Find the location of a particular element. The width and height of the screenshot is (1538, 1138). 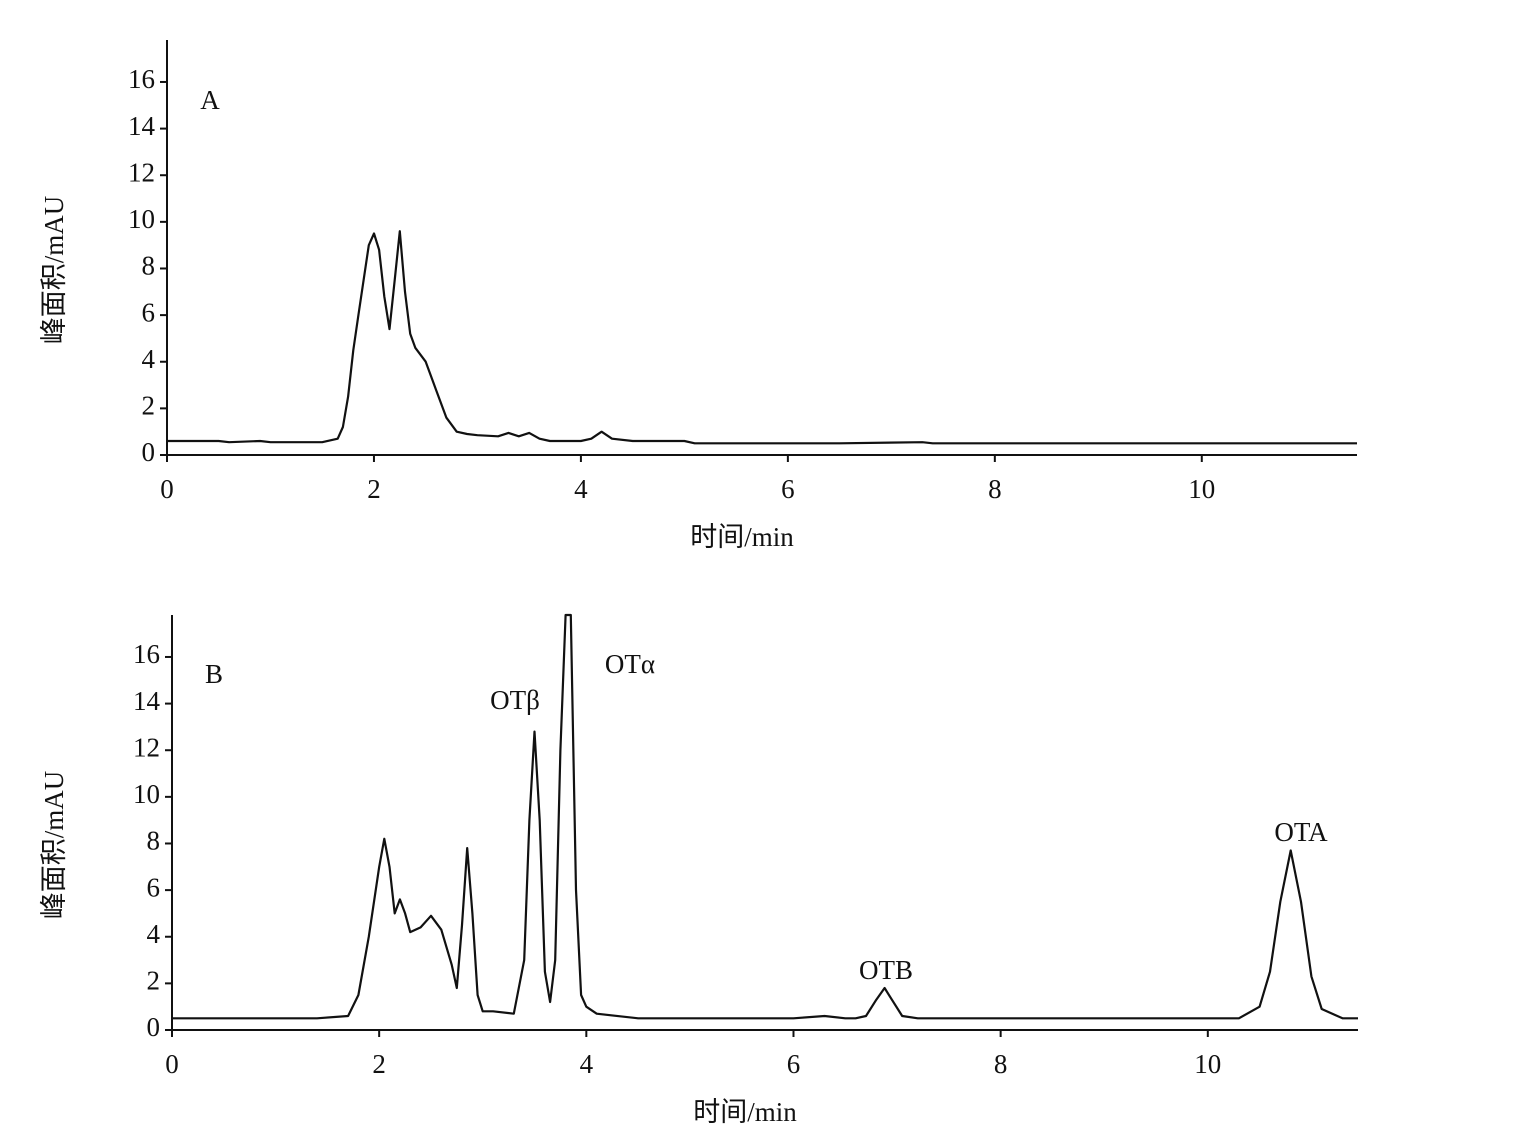

panel-label: B is located at coordinates (214, 674).